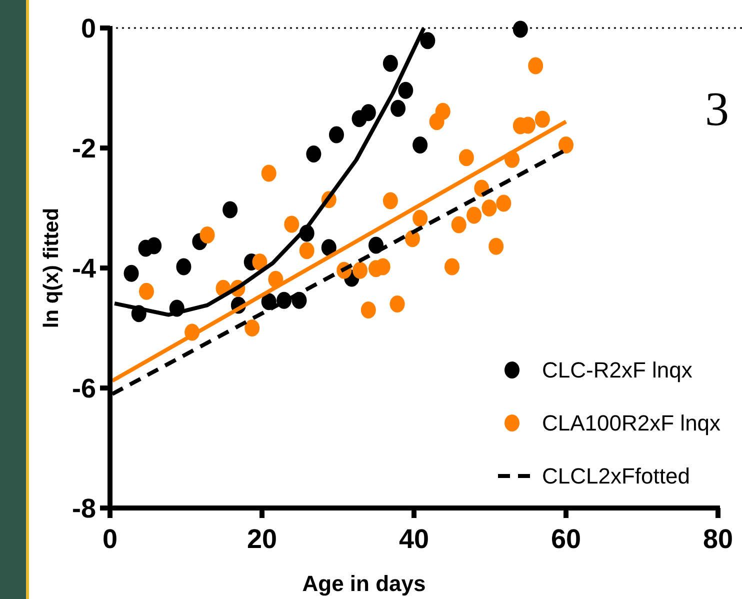  What do you see at coordinates (718, 539) in the screenshot?
I see `x-tick-label: 80` at bounding box center [718, 539].